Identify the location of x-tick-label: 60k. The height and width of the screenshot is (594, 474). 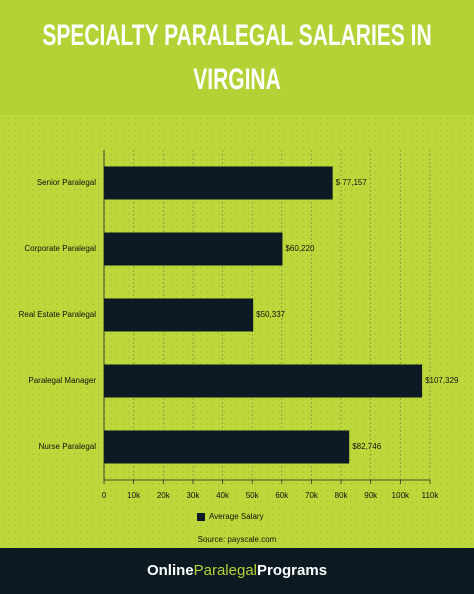
(282, 495).